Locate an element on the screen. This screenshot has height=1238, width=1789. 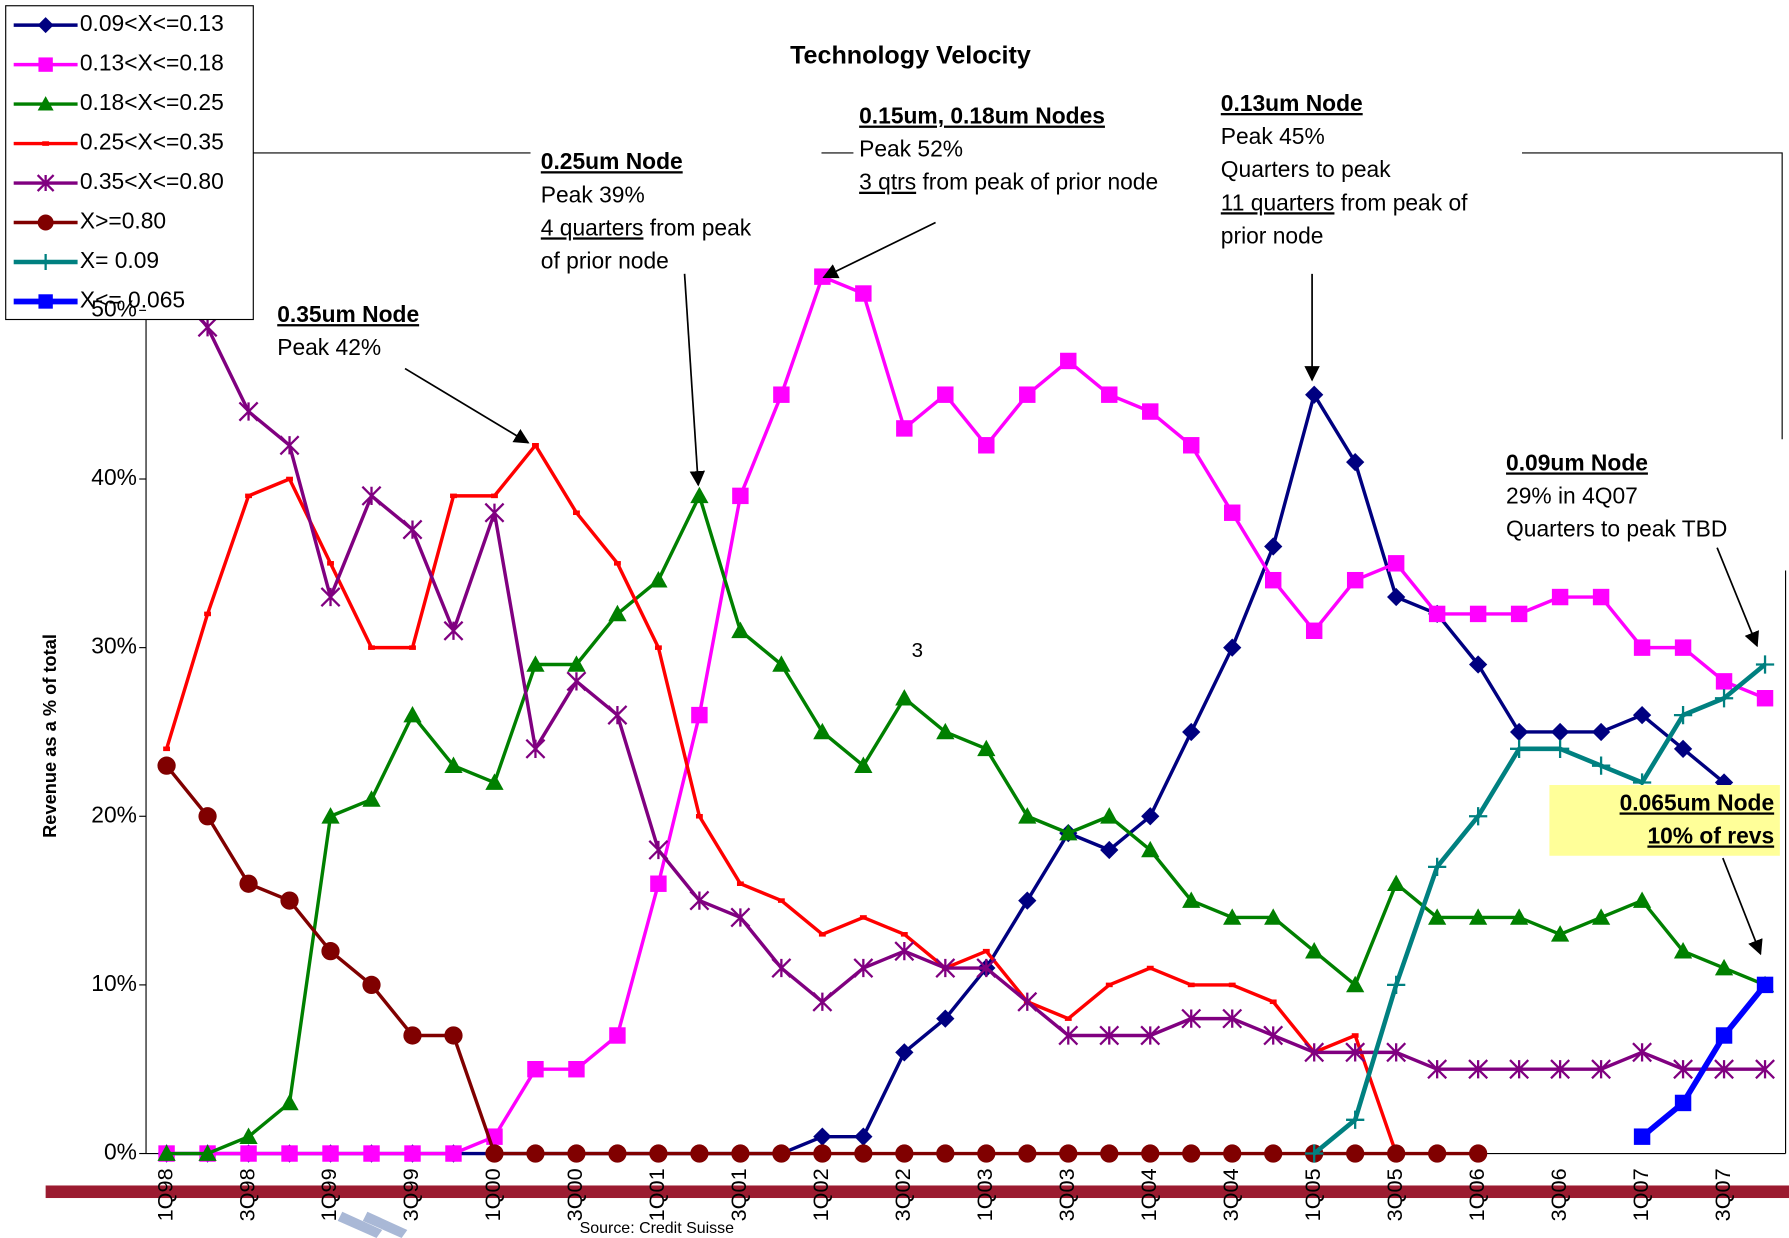
annotation-line: prior node is located at coordinates (1272, 235).